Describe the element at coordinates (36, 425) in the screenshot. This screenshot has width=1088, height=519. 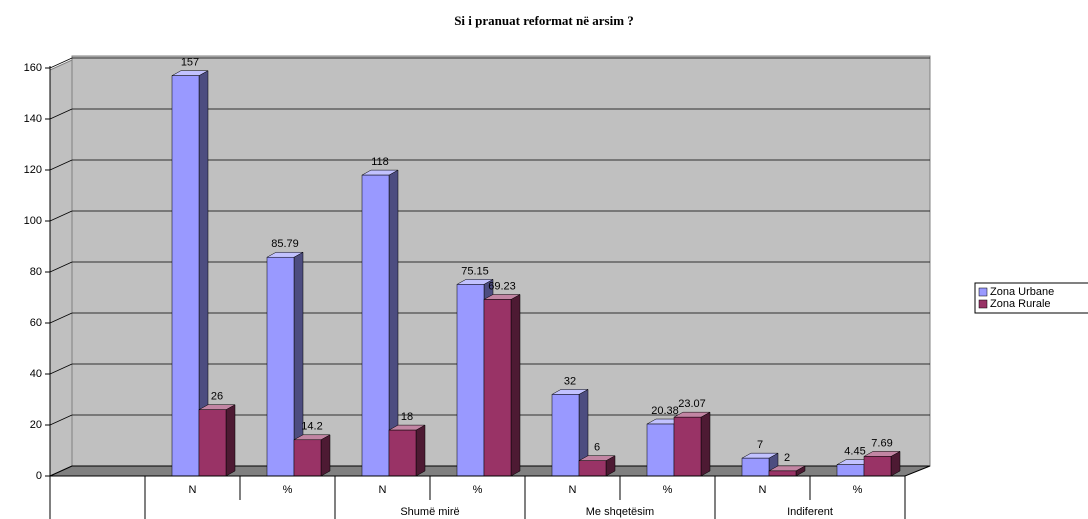
I see `y-tick-label: 20` at that location.